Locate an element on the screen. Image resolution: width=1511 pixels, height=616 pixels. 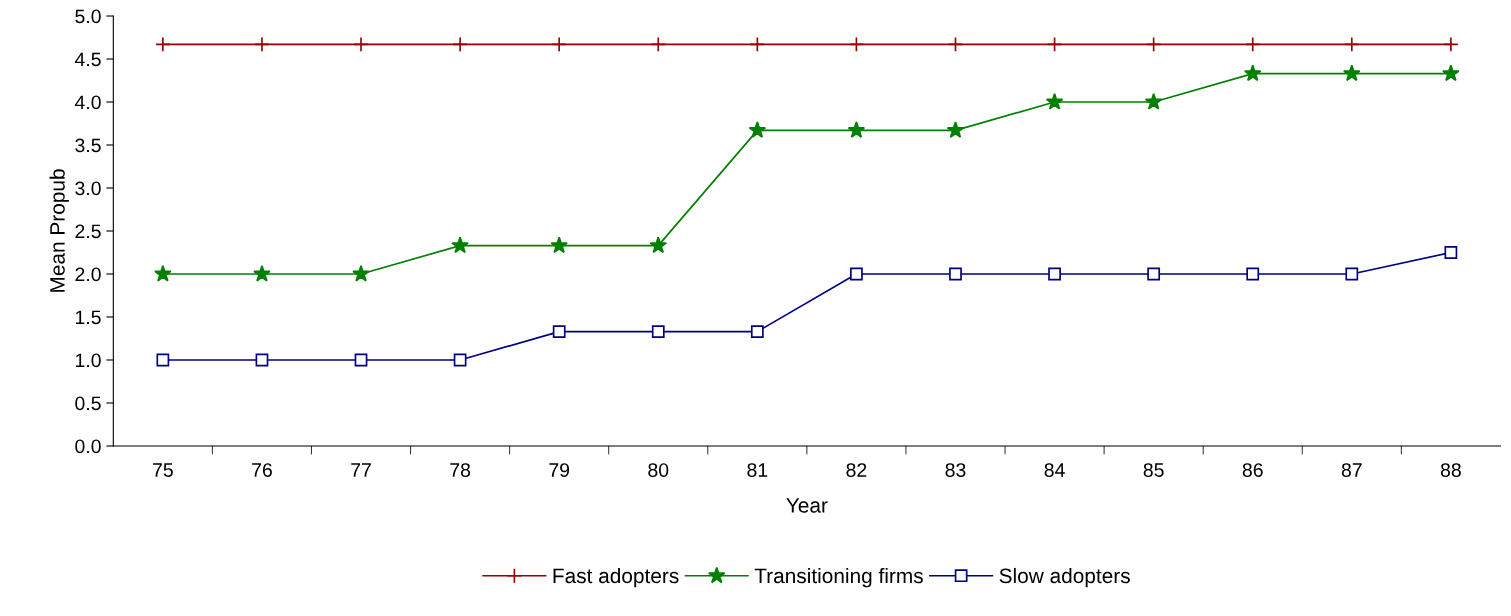
x-tick-label: 87 is located at coordinates (1351, 470).